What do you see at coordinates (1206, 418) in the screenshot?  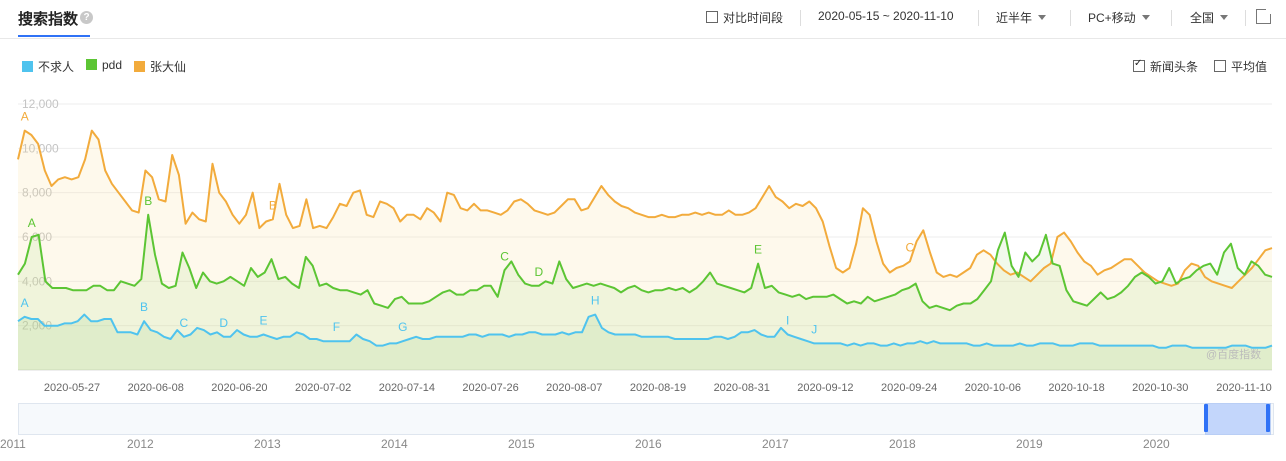 I see `navigator-left-handle` at bounding box center [1206, 418].